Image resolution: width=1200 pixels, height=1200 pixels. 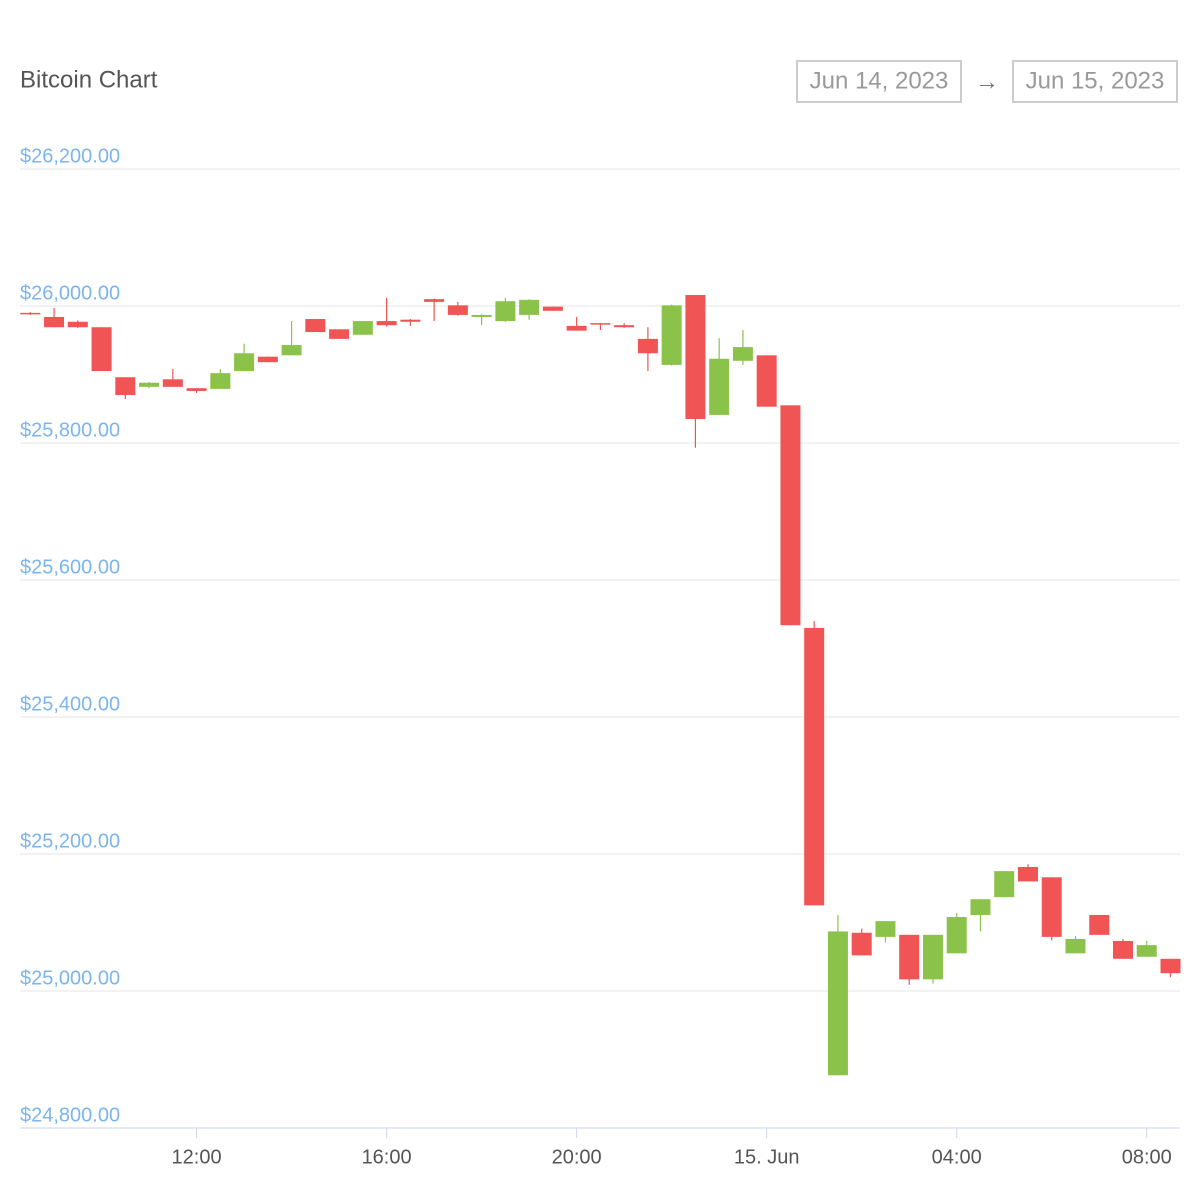 I want to click on y-tick-label: $25,200.00, so click(x=70, y=841).